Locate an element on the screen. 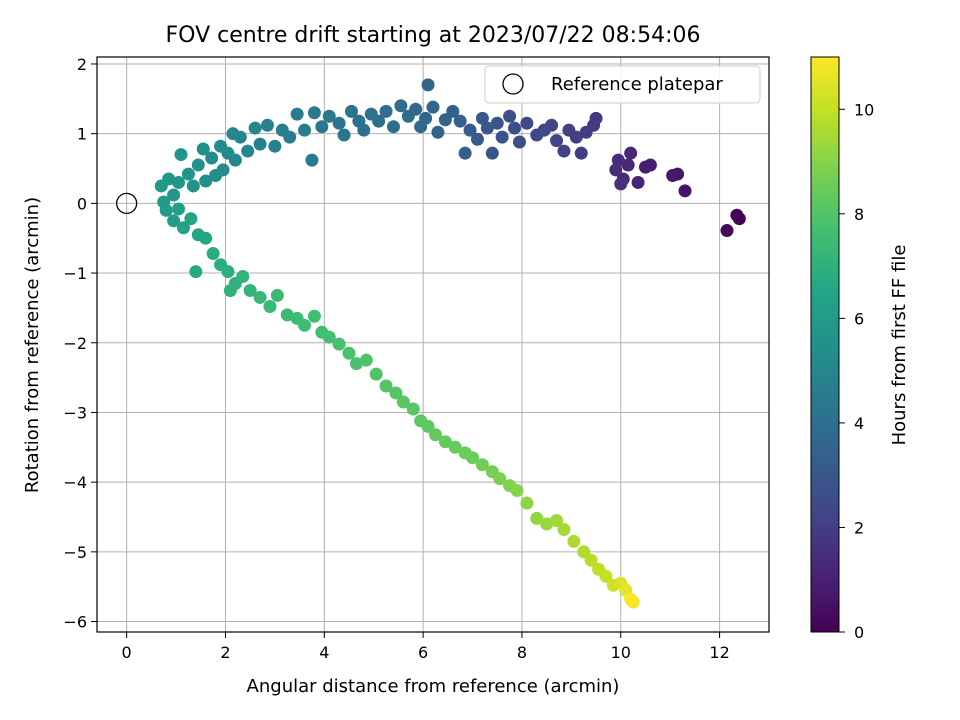 The width and height of the screenshot is (960, 720). x-tick-label: 8 is located at coordinates (522, 652).